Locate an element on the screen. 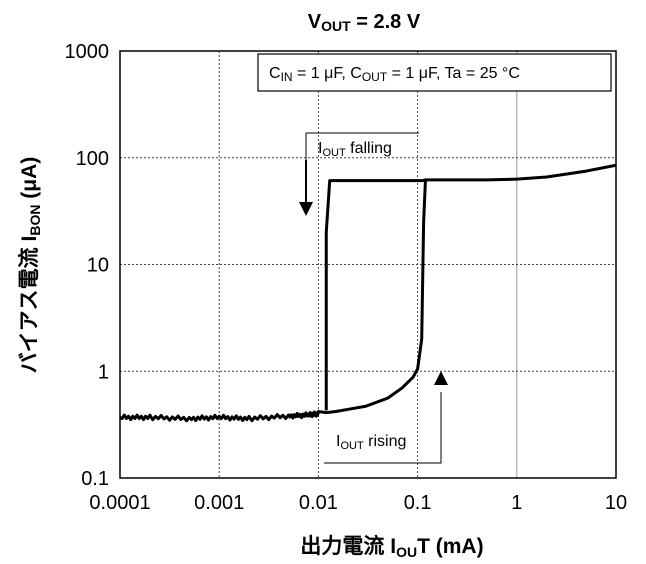 Image resolution: width=646 pixels, height=564 pixels. y-tick-label: 1000 is located at coordinates (87, 52).